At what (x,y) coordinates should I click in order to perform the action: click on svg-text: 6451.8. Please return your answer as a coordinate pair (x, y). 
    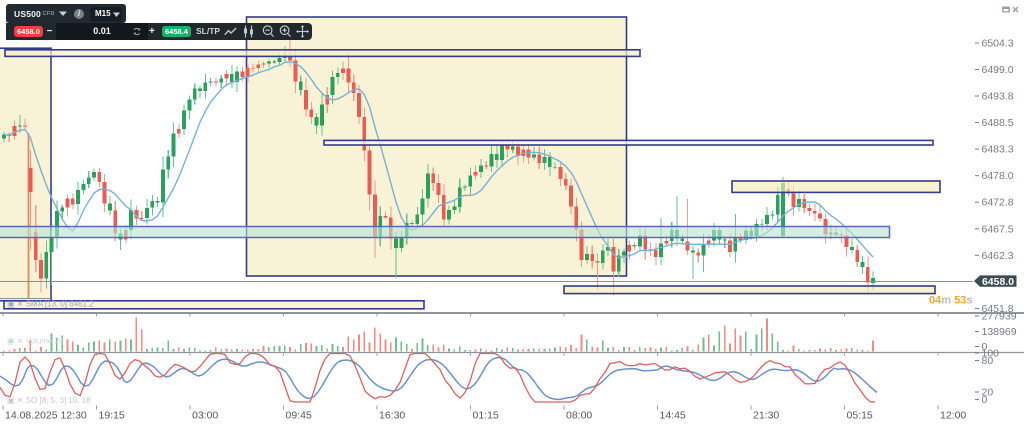
    Looking at the image, I should click on (998, 309).